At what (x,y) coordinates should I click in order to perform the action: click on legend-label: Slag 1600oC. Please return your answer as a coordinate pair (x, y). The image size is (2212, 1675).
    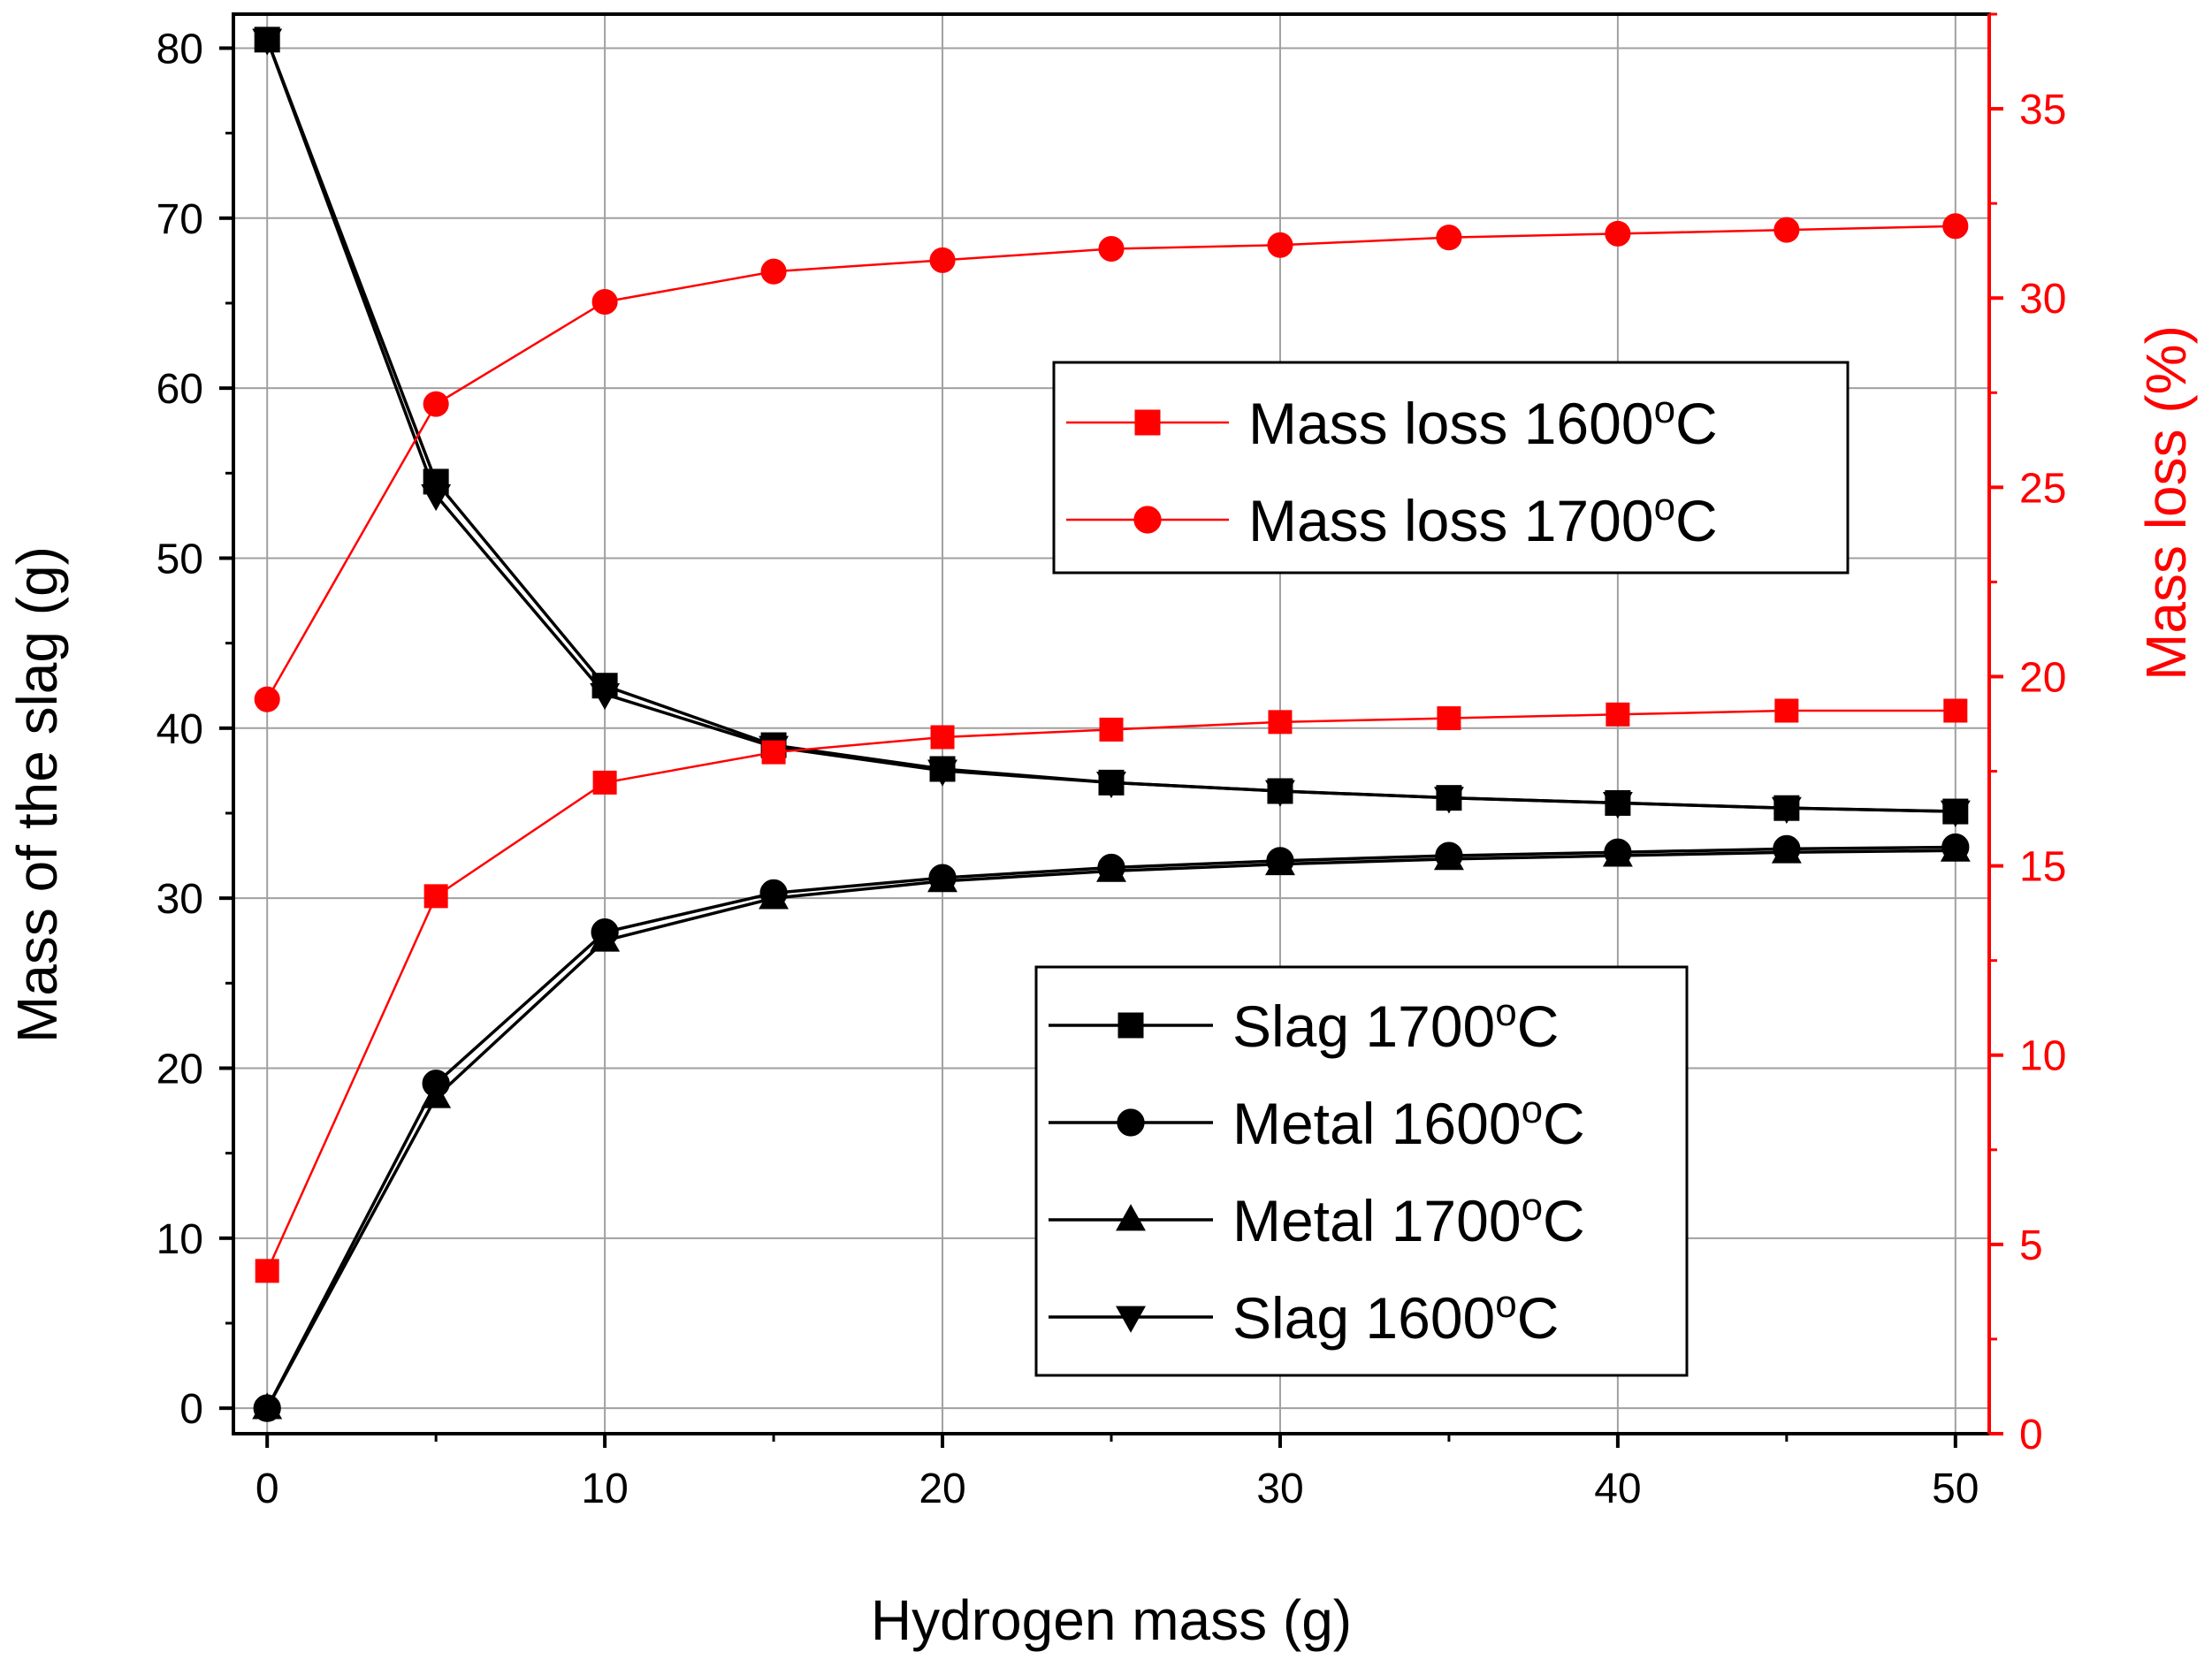
    Looking at the image, I should click on (1395, 1317).